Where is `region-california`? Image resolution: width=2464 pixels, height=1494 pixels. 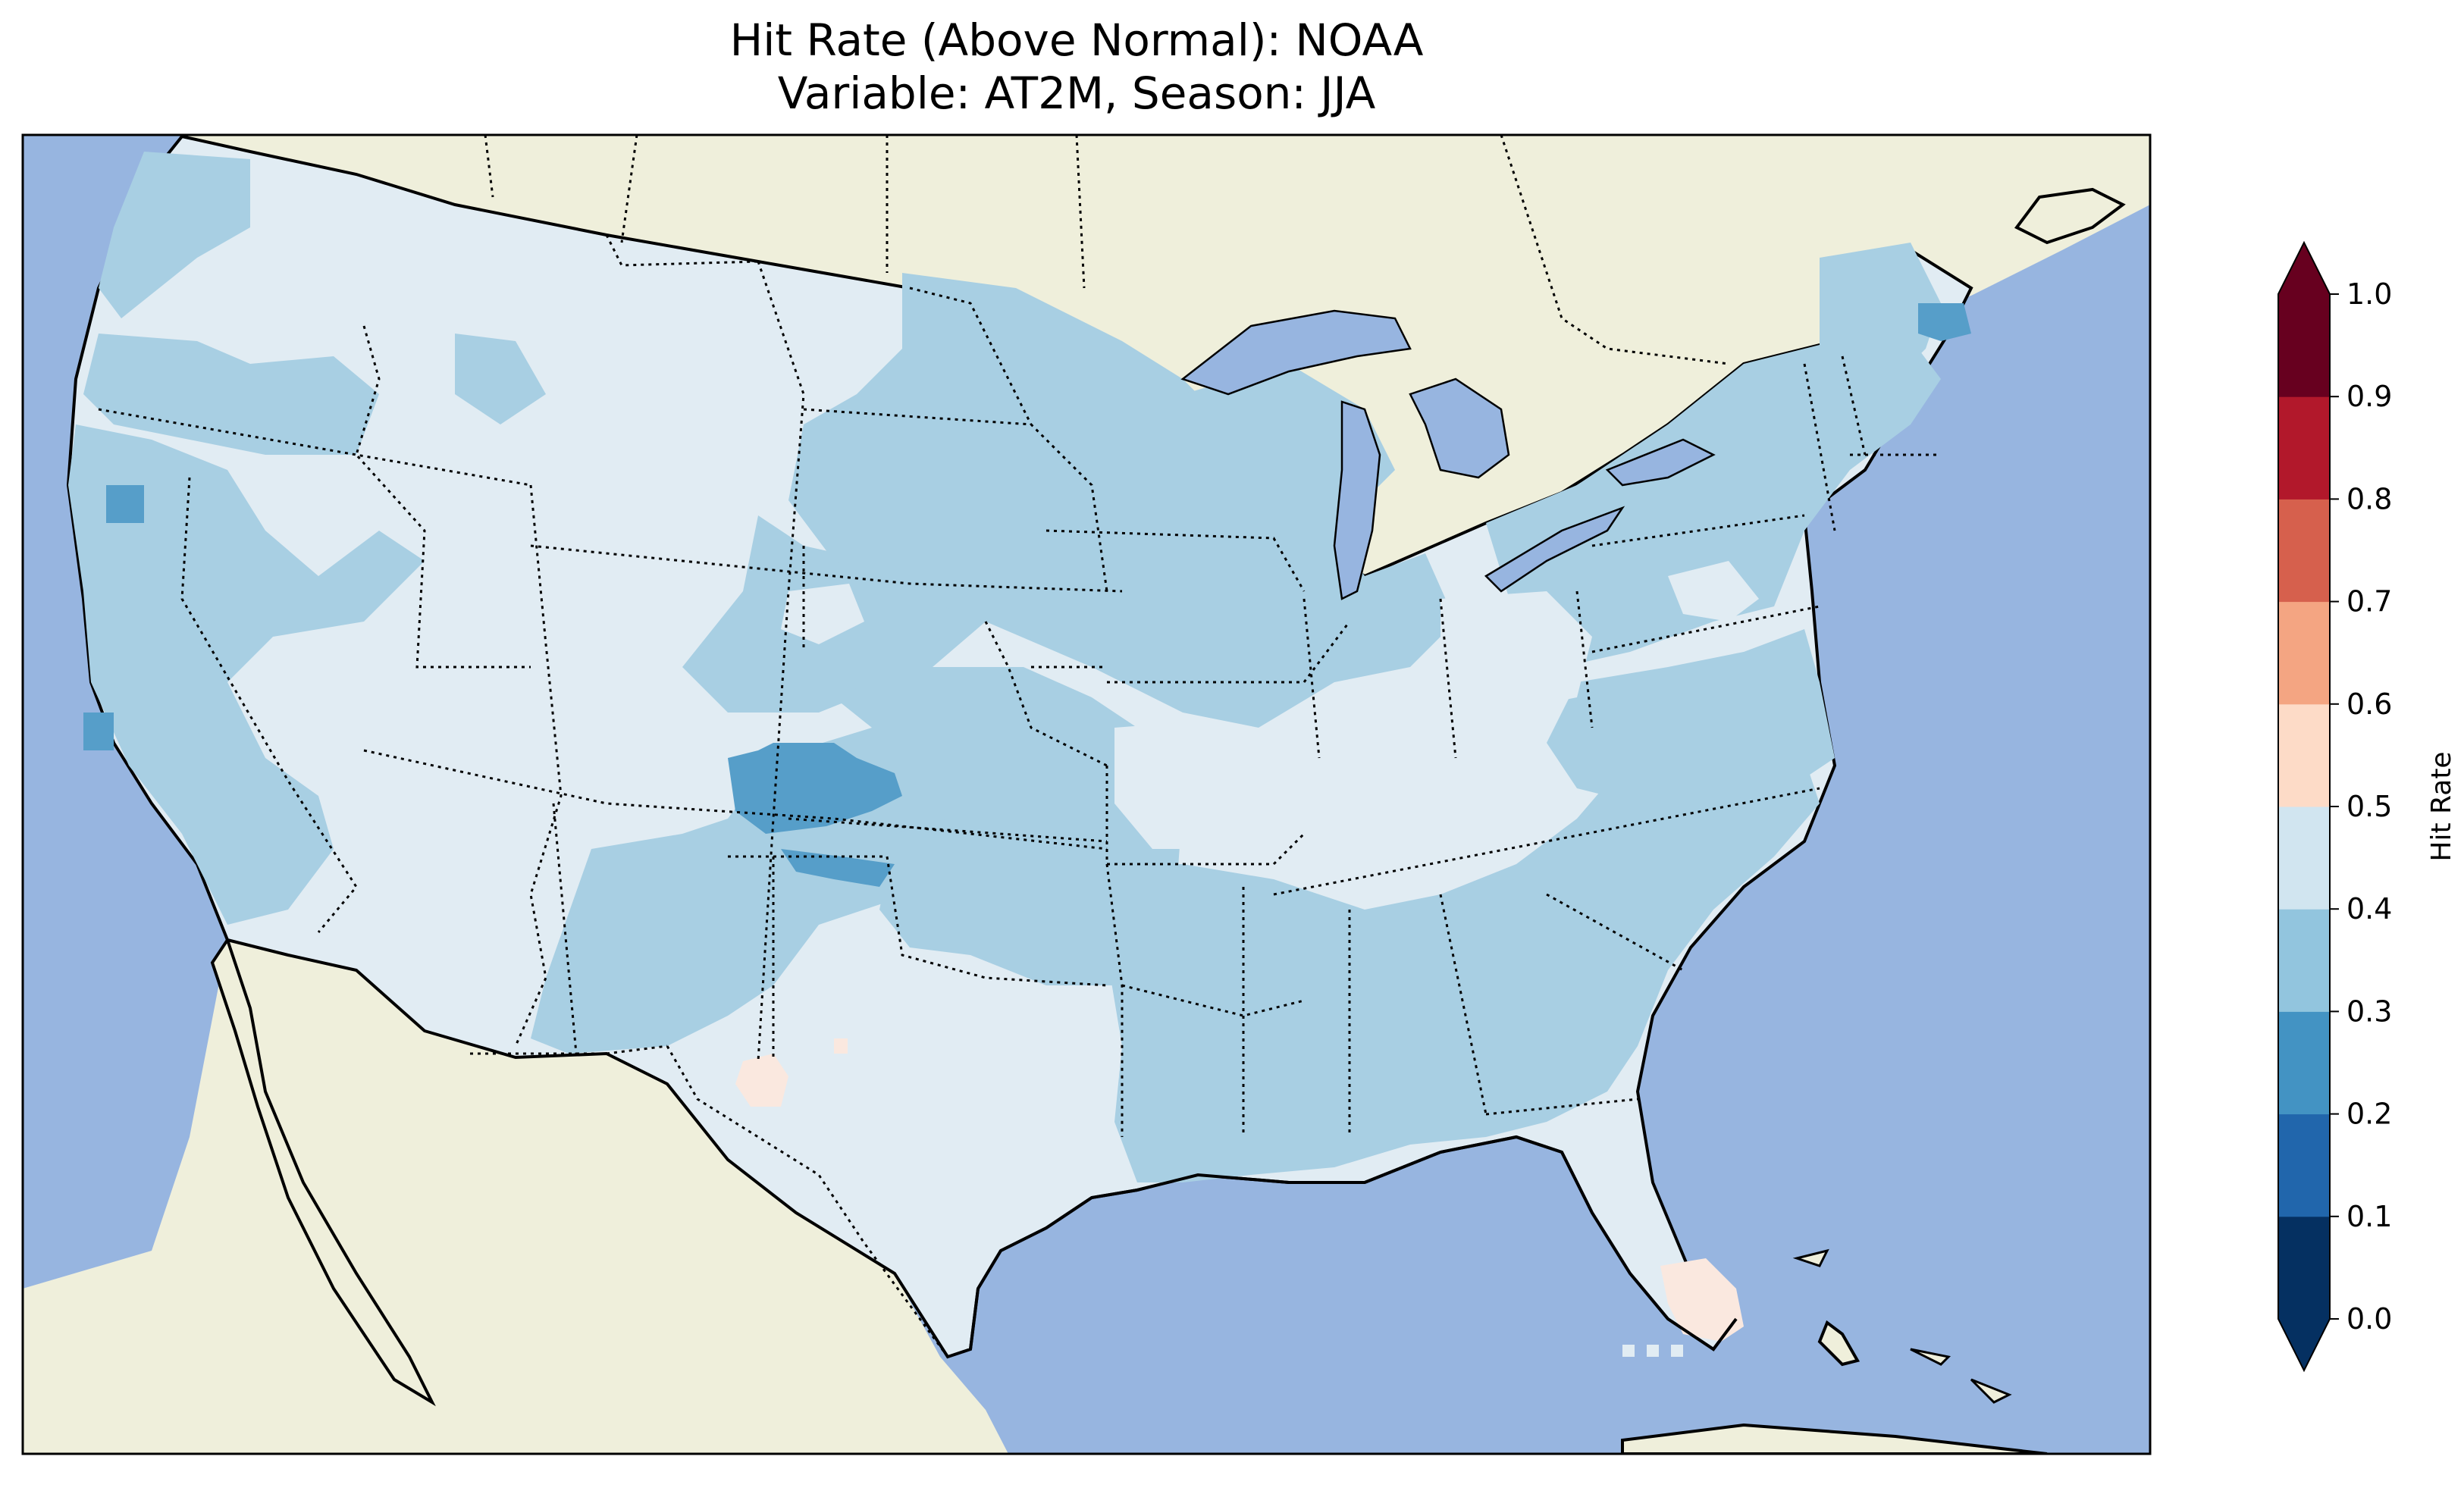 region-california is located at coordinates (246, 674).